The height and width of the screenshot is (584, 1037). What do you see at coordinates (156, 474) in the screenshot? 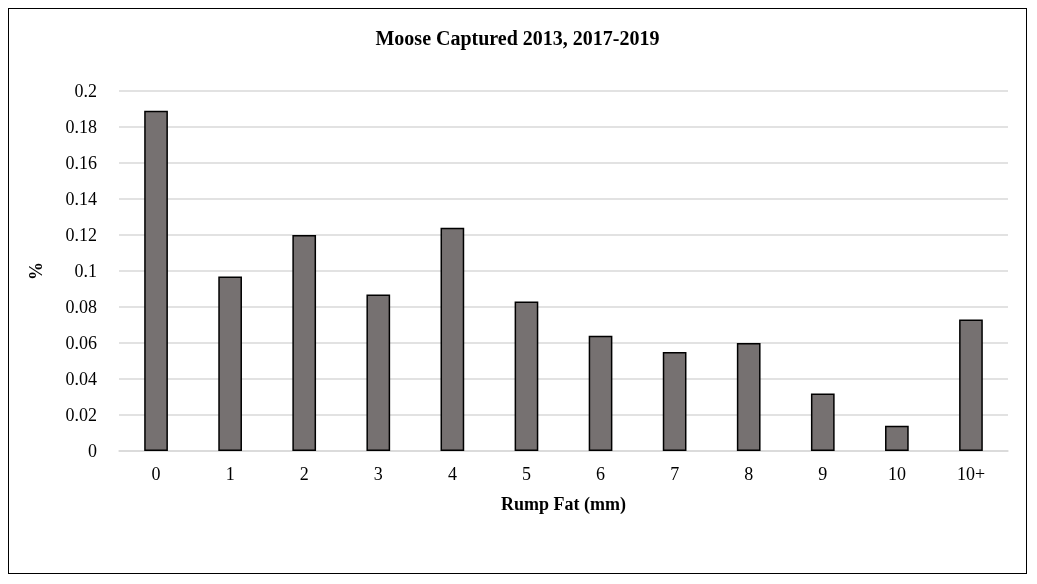
I see `x-tick-label: 0` at bounding box center [156, 474].